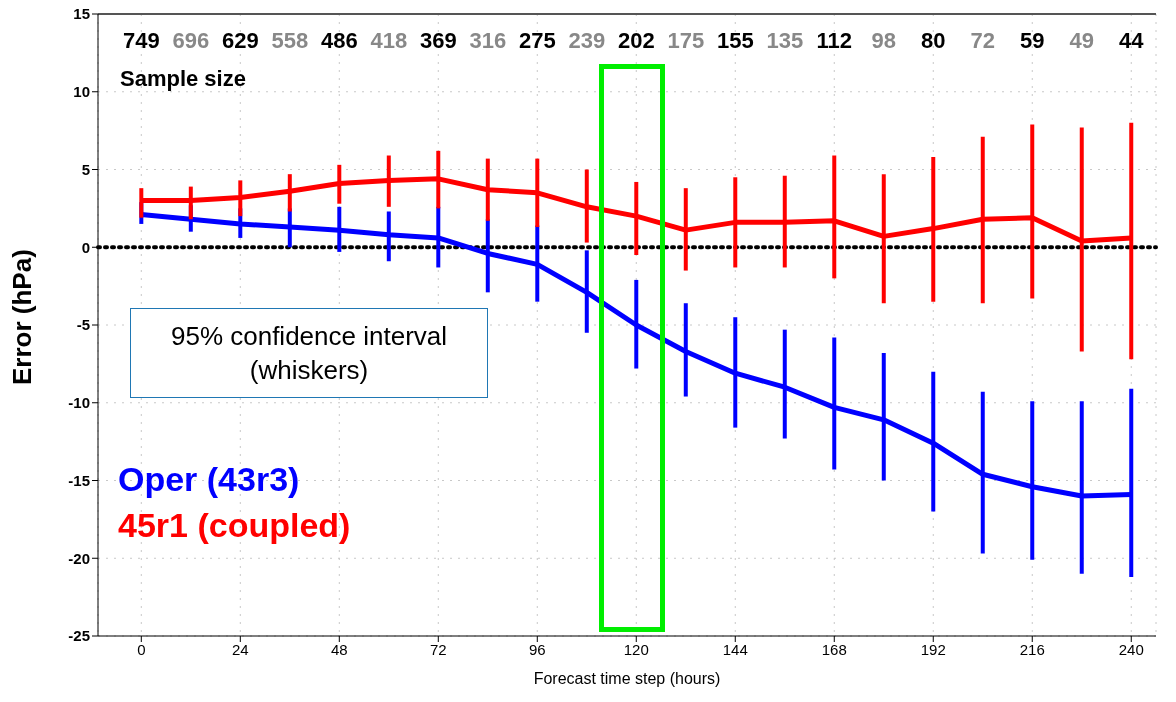 The height and width of the screenshot is (702, 1176). I want to click on y-tick-label: -10, so click(79, 403).